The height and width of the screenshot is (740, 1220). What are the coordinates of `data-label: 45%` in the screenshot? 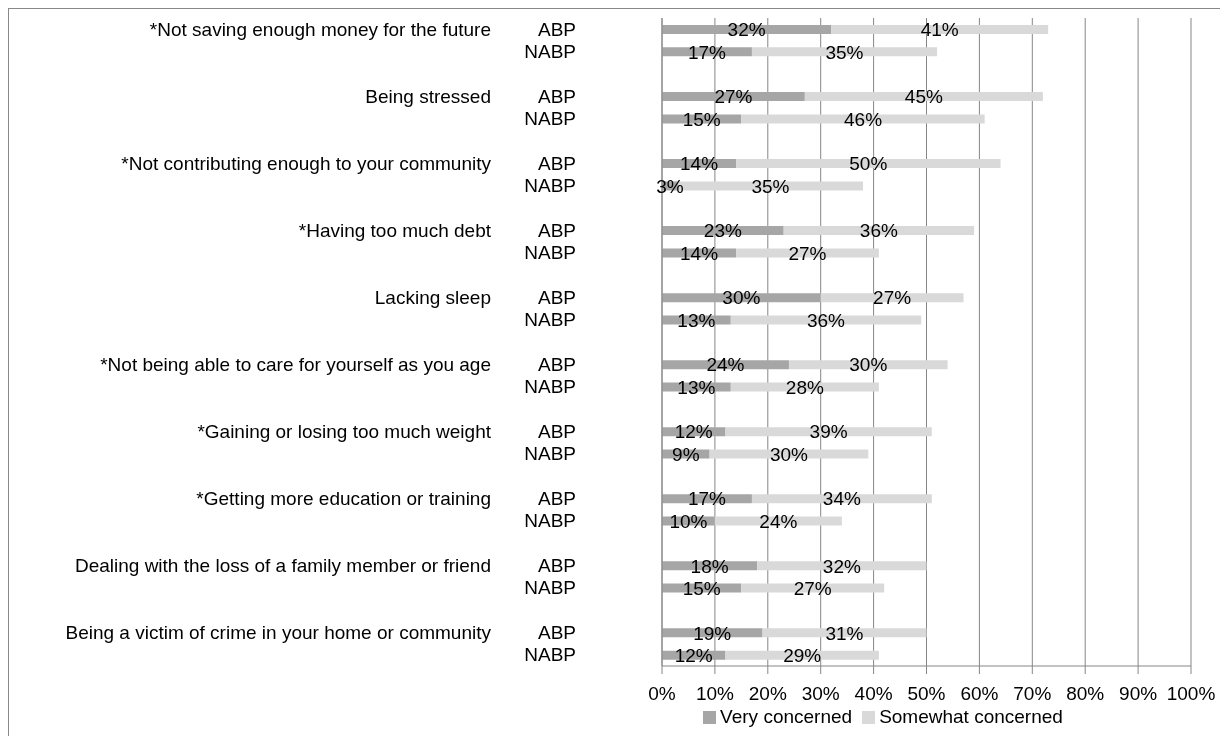 It's located at (923, 97).